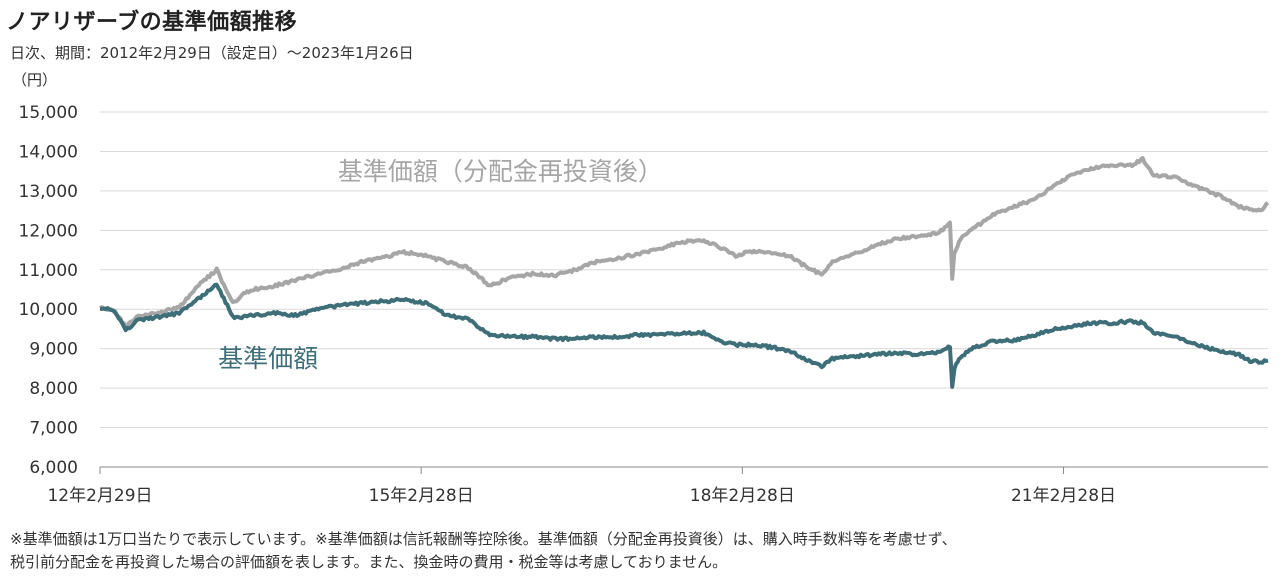 The image size is (1280, 583). I want to click on x-tick-label: 18年2月28日, so click(742, 496).